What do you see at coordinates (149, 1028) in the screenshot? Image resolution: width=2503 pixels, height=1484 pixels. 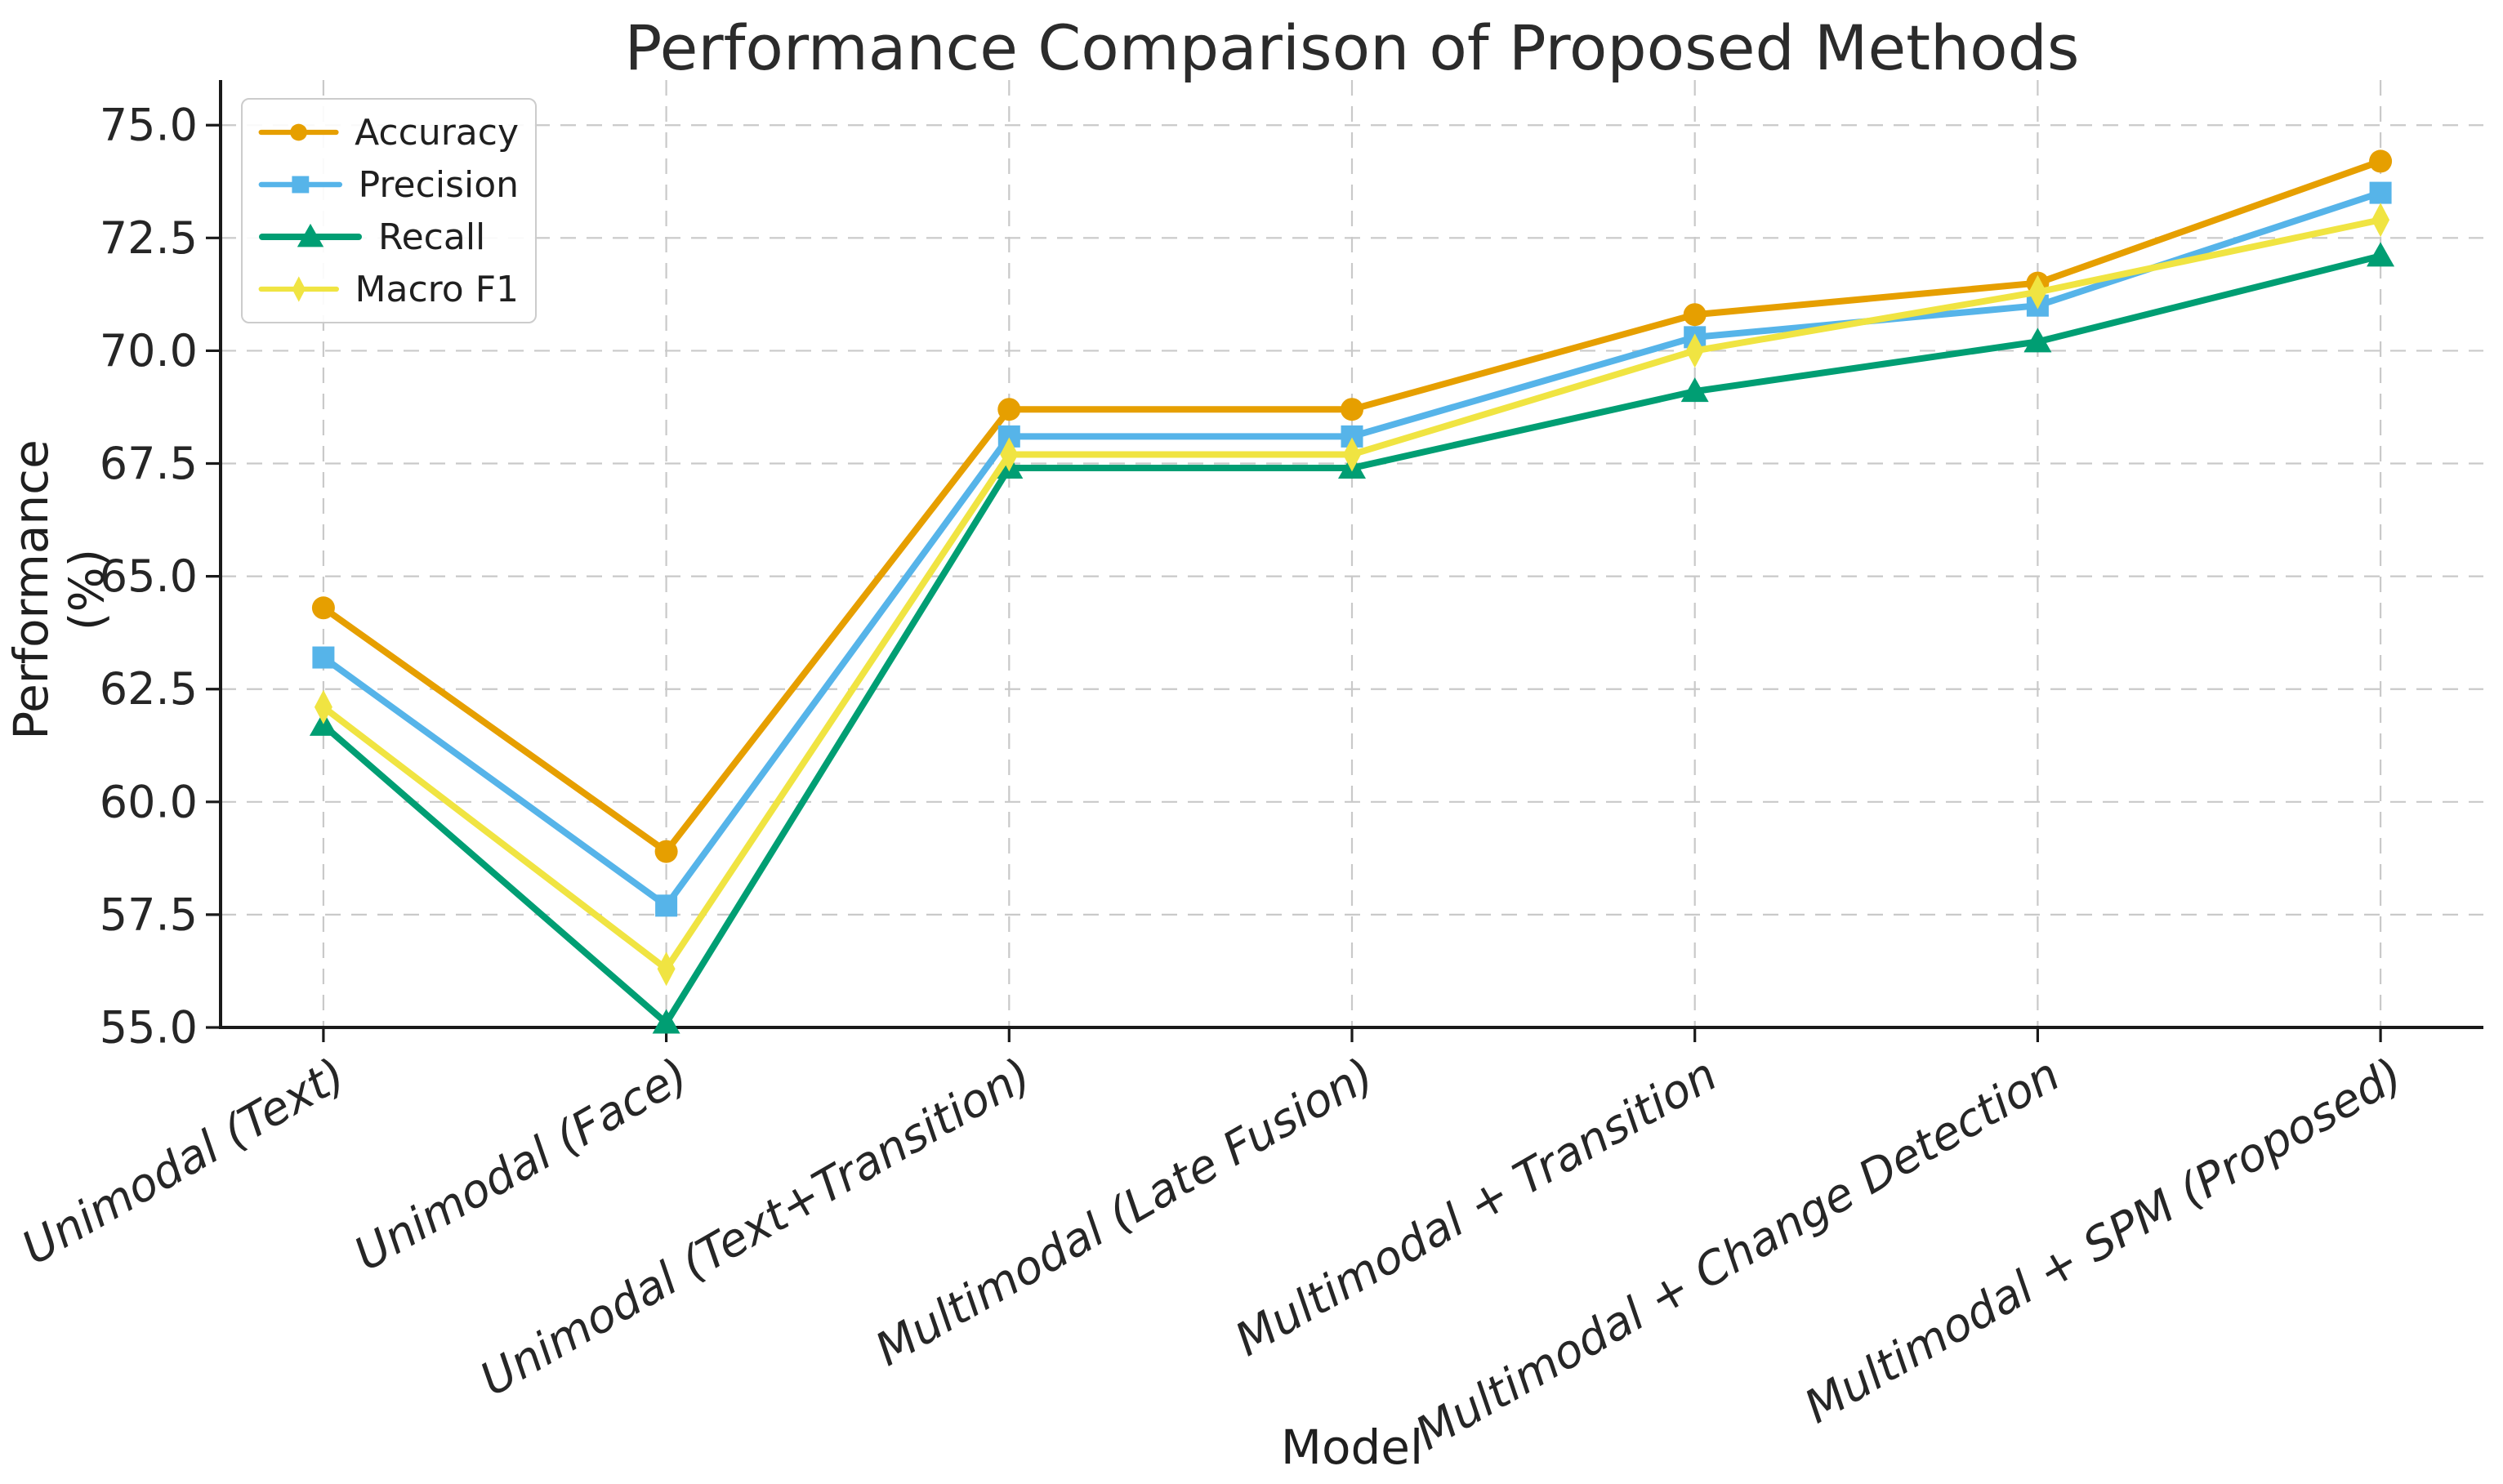 I see `y-tick-label: 55.0` at bounding box center [149, 1028].